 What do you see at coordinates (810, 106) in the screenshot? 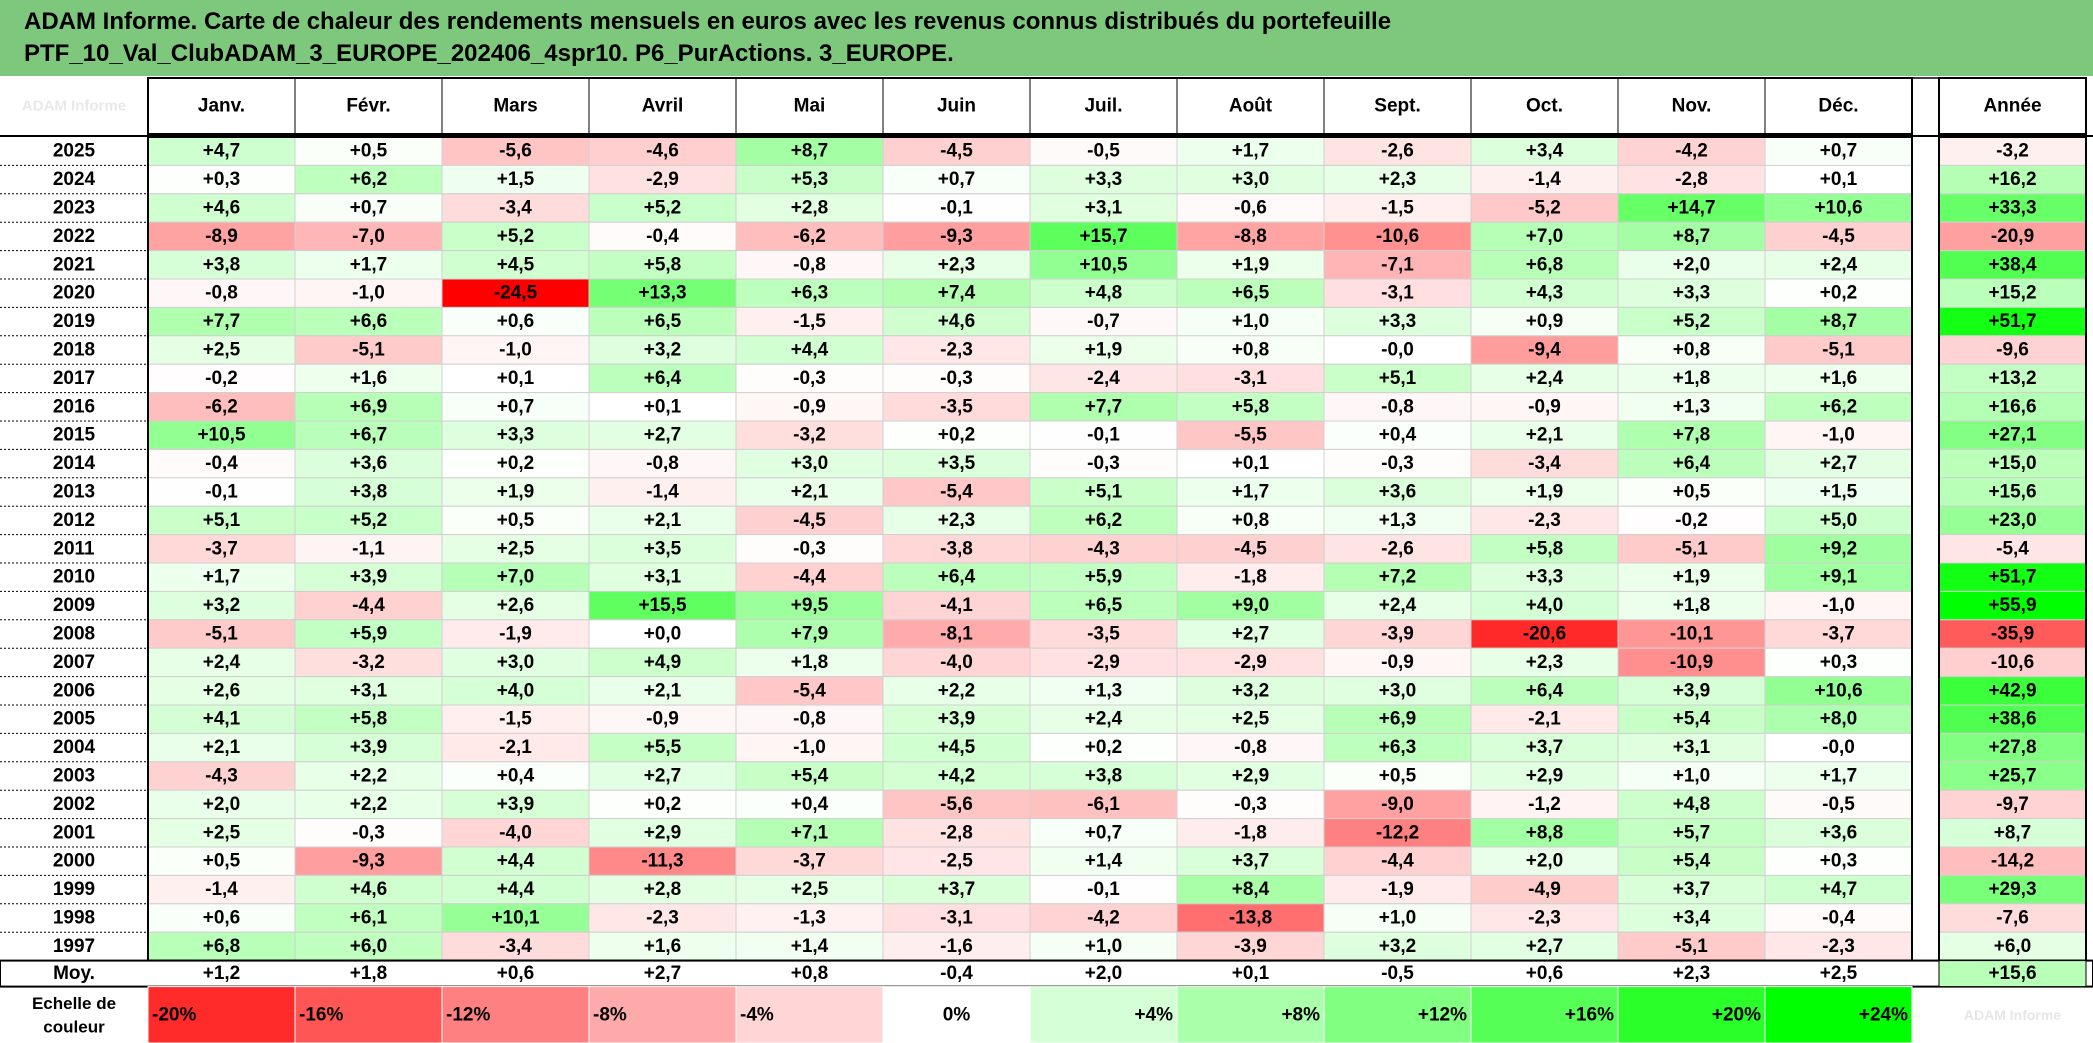
I see `month-header-label: Mai` at bounding box center [810, 106].